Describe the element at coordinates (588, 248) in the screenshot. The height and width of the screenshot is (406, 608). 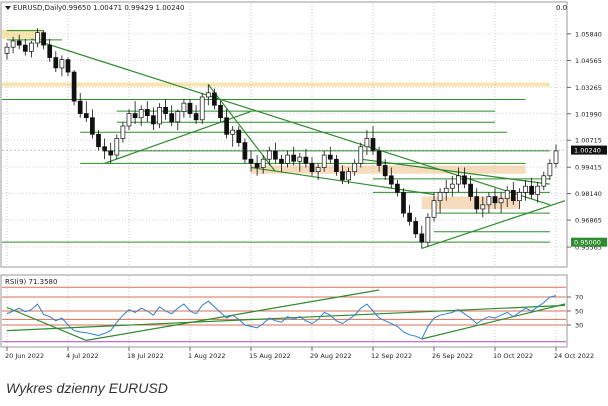
I see `price-tick-label: 0.95565` at that location.